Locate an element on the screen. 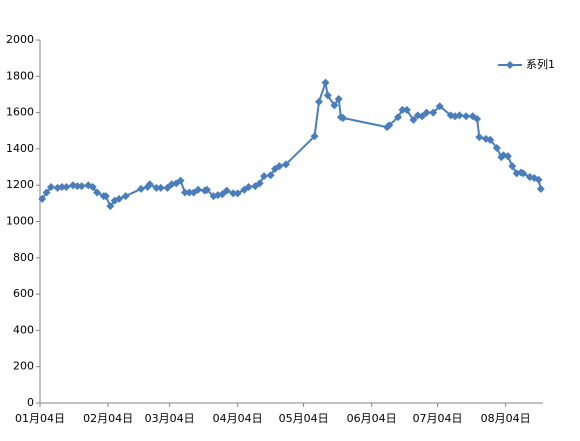  x-tick-label: 06月04日 is located at coordinates (372, 418).